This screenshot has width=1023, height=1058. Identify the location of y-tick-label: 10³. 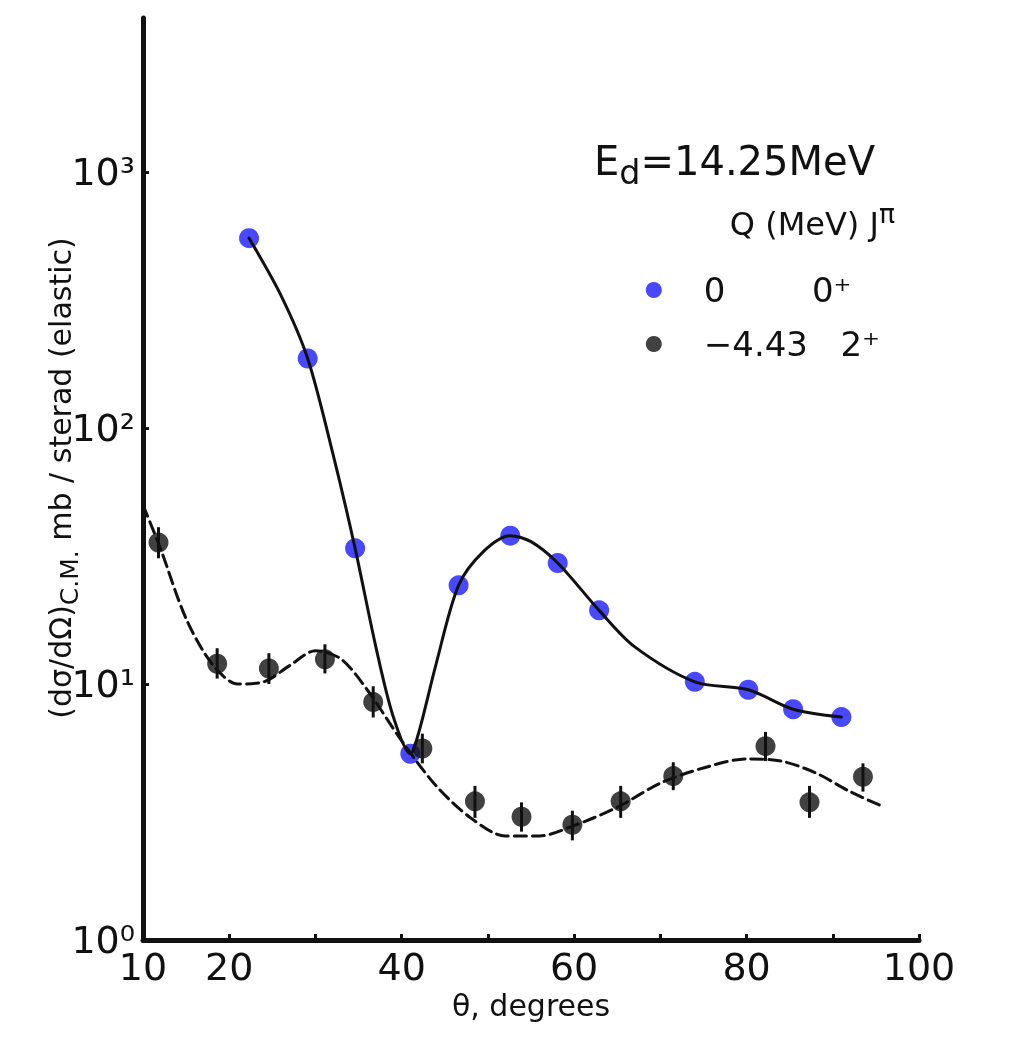
(103, 172).